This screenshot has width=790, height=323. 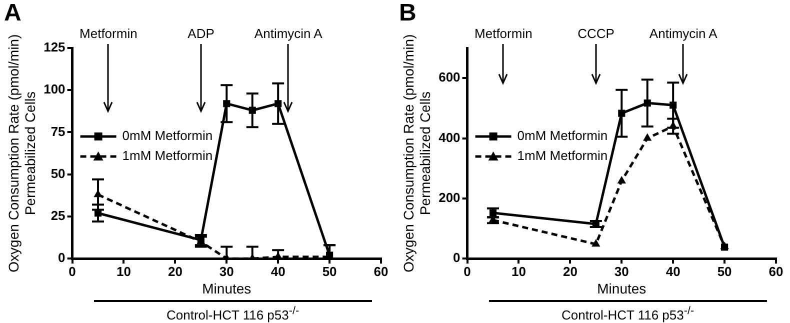 What do you see at coordinates (201, 33) in the screenshot?
I see `text: ADP` at bounding box center [201, 33].